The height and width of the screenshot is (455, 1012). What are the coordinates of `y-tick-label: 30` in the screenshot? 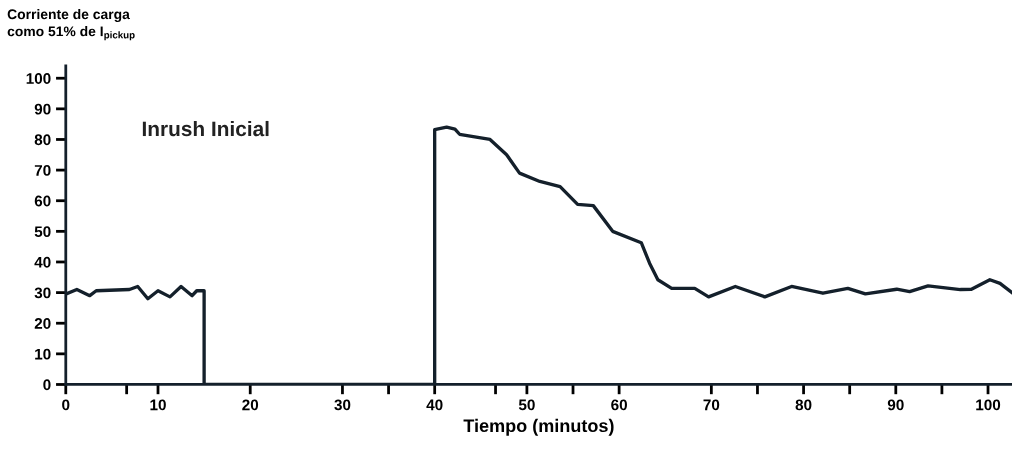 It's located at (42, 293).